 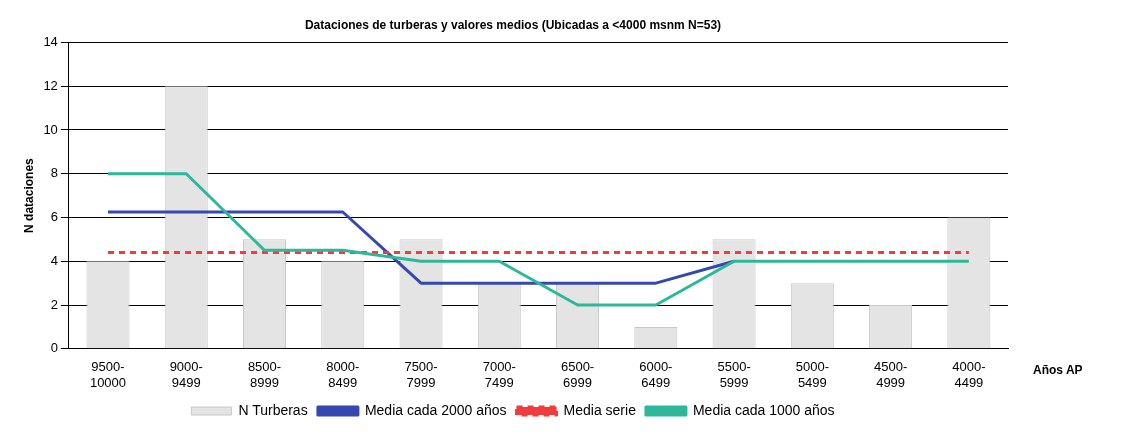 What do you see at coordinates (54, 304) in the screenshot?
I see `y-tick-label: 2` at bounding box center [54, 304].